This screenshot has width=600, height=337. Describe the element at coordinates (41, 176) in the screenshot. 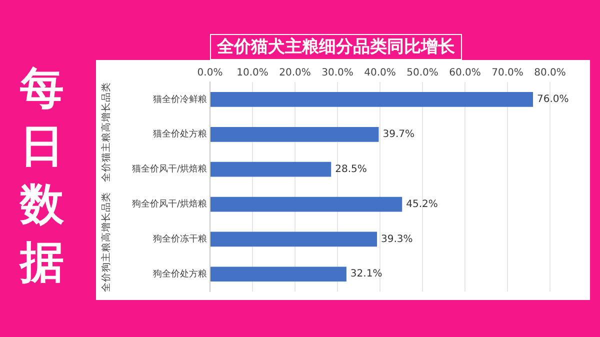

I see `text: 每日数据` at that location.